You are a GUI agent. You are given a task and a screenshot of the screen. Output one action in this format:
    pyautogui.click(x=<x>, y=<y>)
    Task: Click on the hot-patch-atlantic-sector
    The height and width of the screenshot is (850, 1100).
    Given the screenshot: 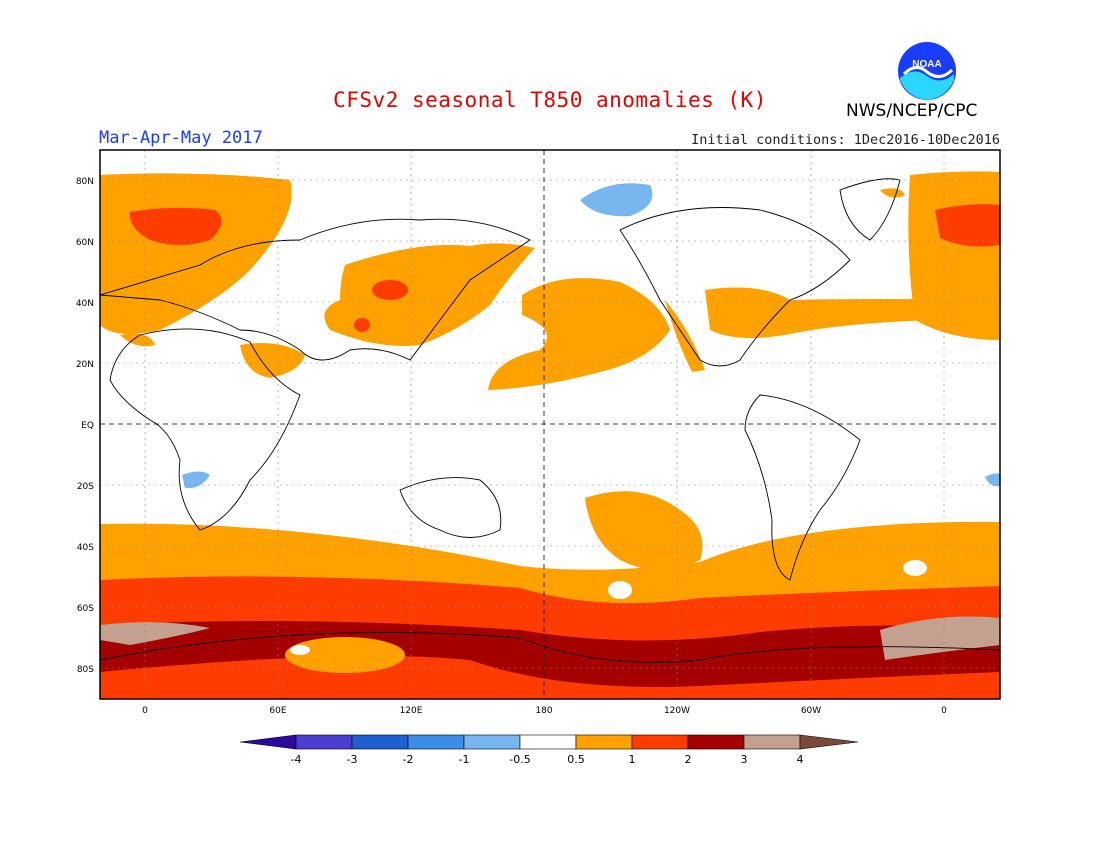 What is the action you would take?
    pyautogui.click(x=155, y=633)
    